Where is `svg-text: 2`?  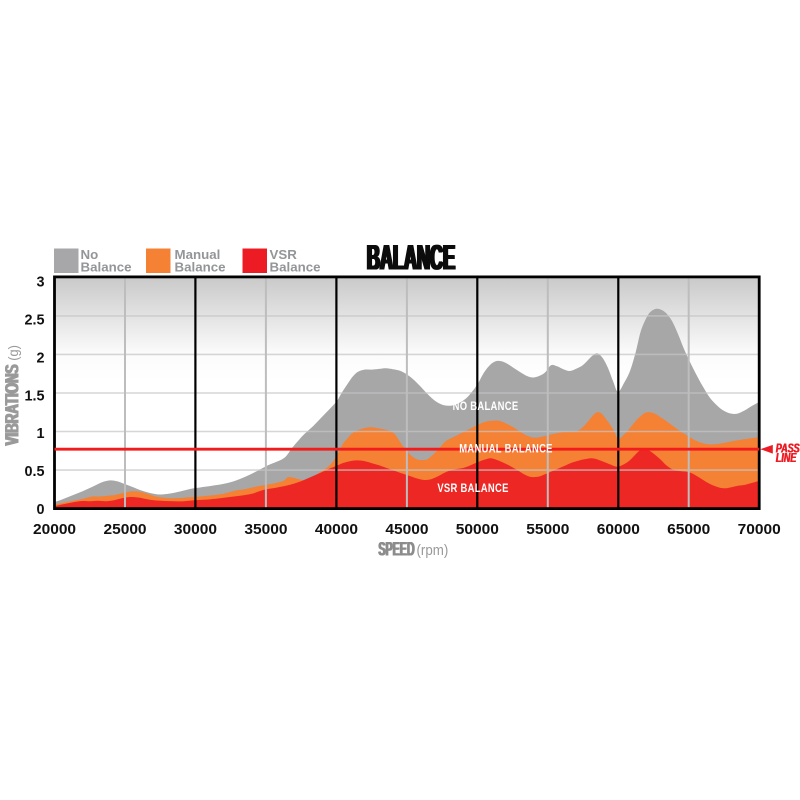 svg-text: 2 is located at coordinates (40, 358).